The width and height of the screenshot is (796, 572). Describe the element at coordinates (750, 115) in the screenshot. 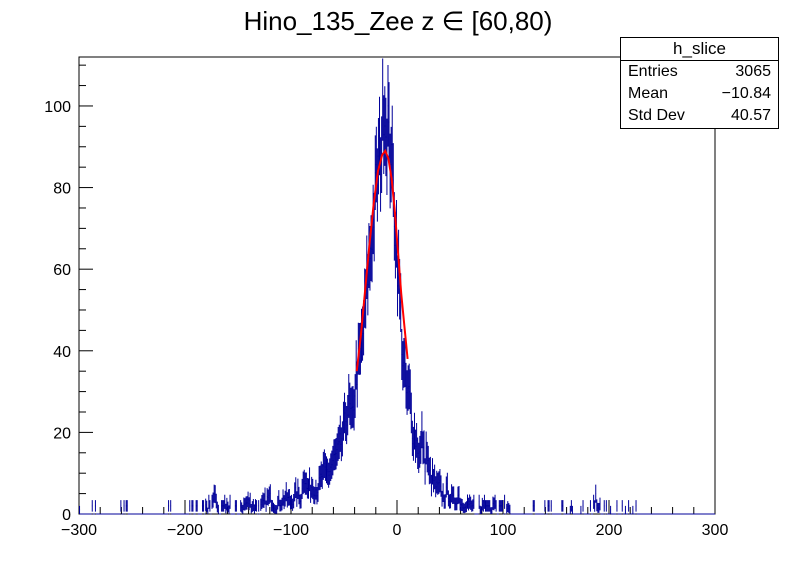

I see `stats-value: 40.57` at that location.